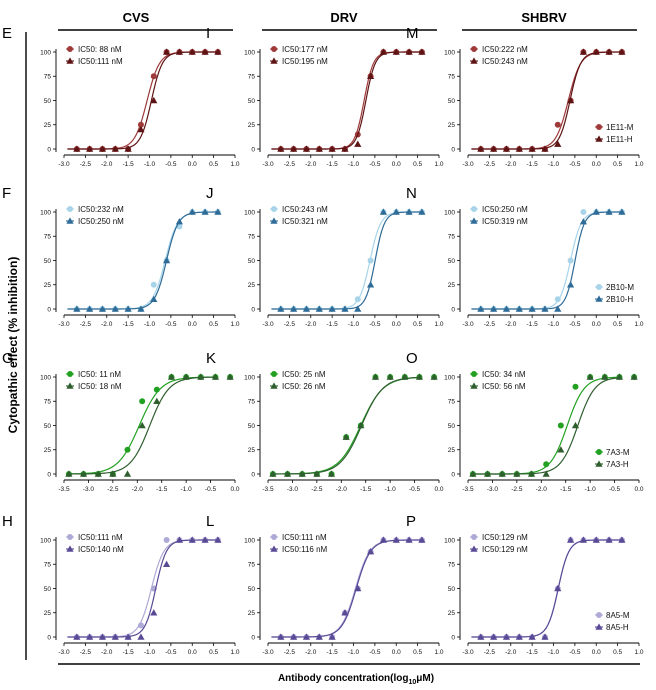 The width and height of the screenshot is (656, 690). What do you see at coordinates (101, 549) in the screenshot?
I see `legend-ic50-label: IC50:140 nM` at bounding box center [101, 549].